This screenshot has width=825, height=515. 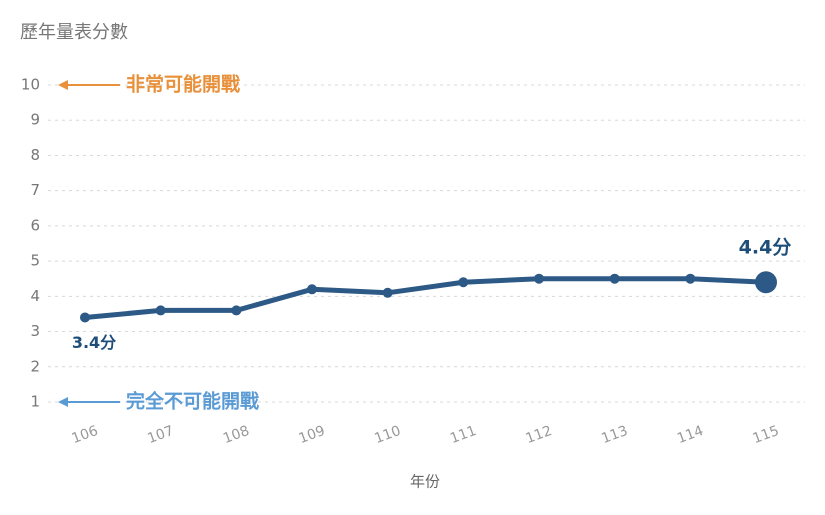 What do you see at coordinates (30, 85) in the screenshot?
I see `y-tick-label: 10` at bounding box center [30, 85].